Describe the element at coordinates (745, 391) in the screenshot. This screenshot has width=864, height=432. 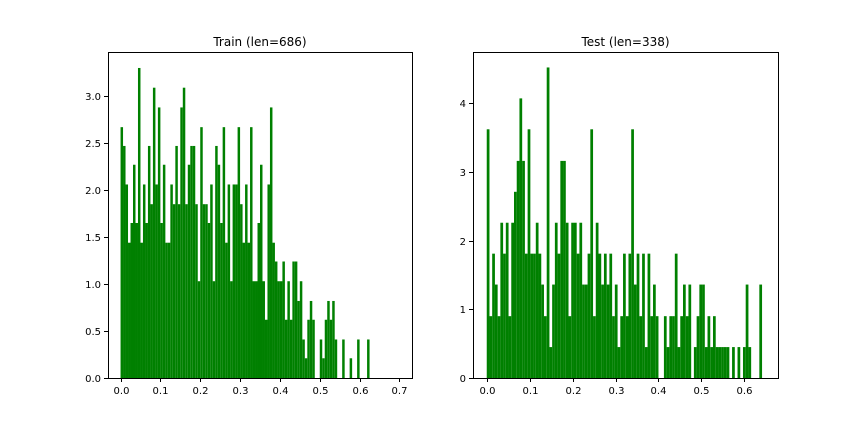
I see `test-x-tick-label: 0.6` at that location.